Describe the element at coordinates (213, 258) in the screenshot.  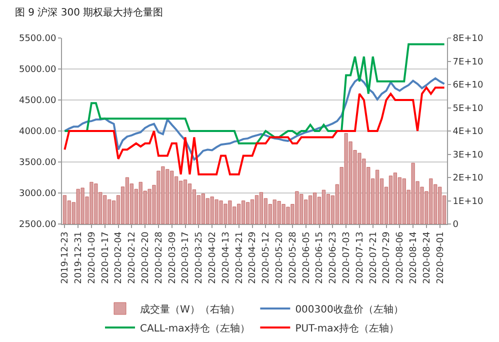
I see `x-tick-label: 2020-04-02` at that location.